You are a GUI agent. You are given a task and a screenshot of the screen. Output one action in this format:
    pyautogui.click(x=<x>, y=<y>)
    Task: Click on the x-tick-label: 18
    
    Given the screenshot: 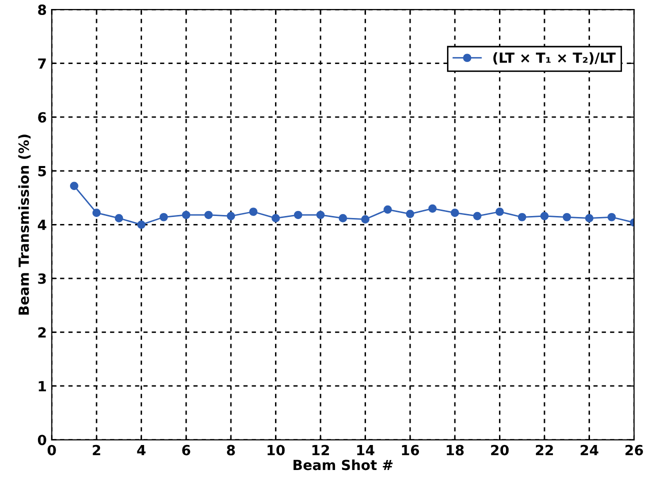 What is the action you would take?
    pyautogui.click(x=455, y=450)
    